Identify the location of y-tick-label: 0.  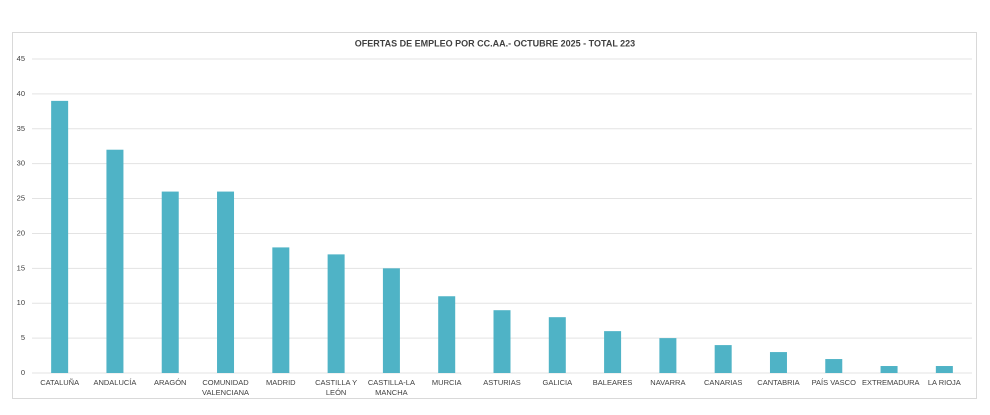
(23, 372).